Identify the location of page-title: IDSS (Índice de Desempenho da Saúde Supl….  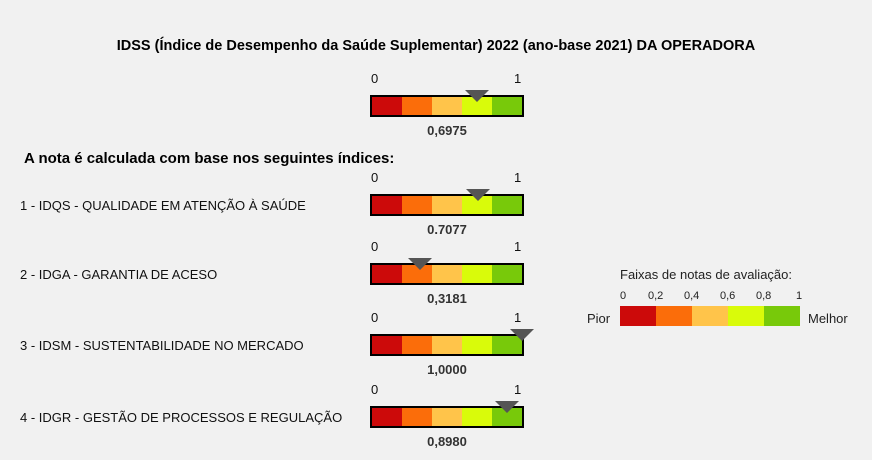
(436, 46).